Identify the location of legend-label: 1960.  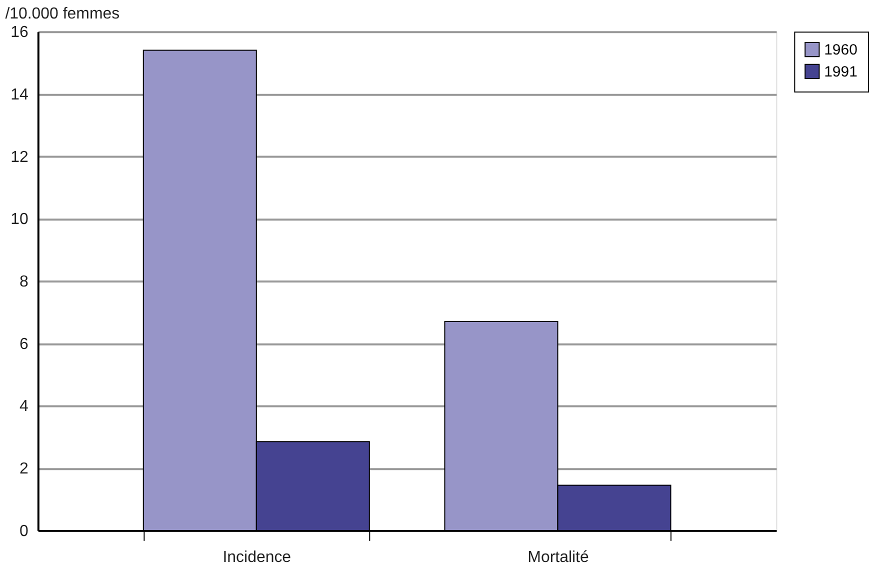
(841, 50).